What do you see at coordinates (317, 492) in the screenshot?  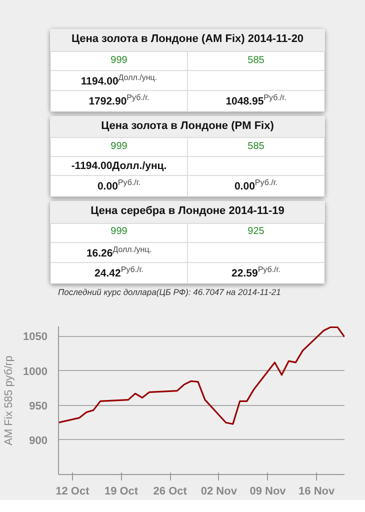 I see `x-tick-label: 16 Nov` at bounding box center [317, 492].